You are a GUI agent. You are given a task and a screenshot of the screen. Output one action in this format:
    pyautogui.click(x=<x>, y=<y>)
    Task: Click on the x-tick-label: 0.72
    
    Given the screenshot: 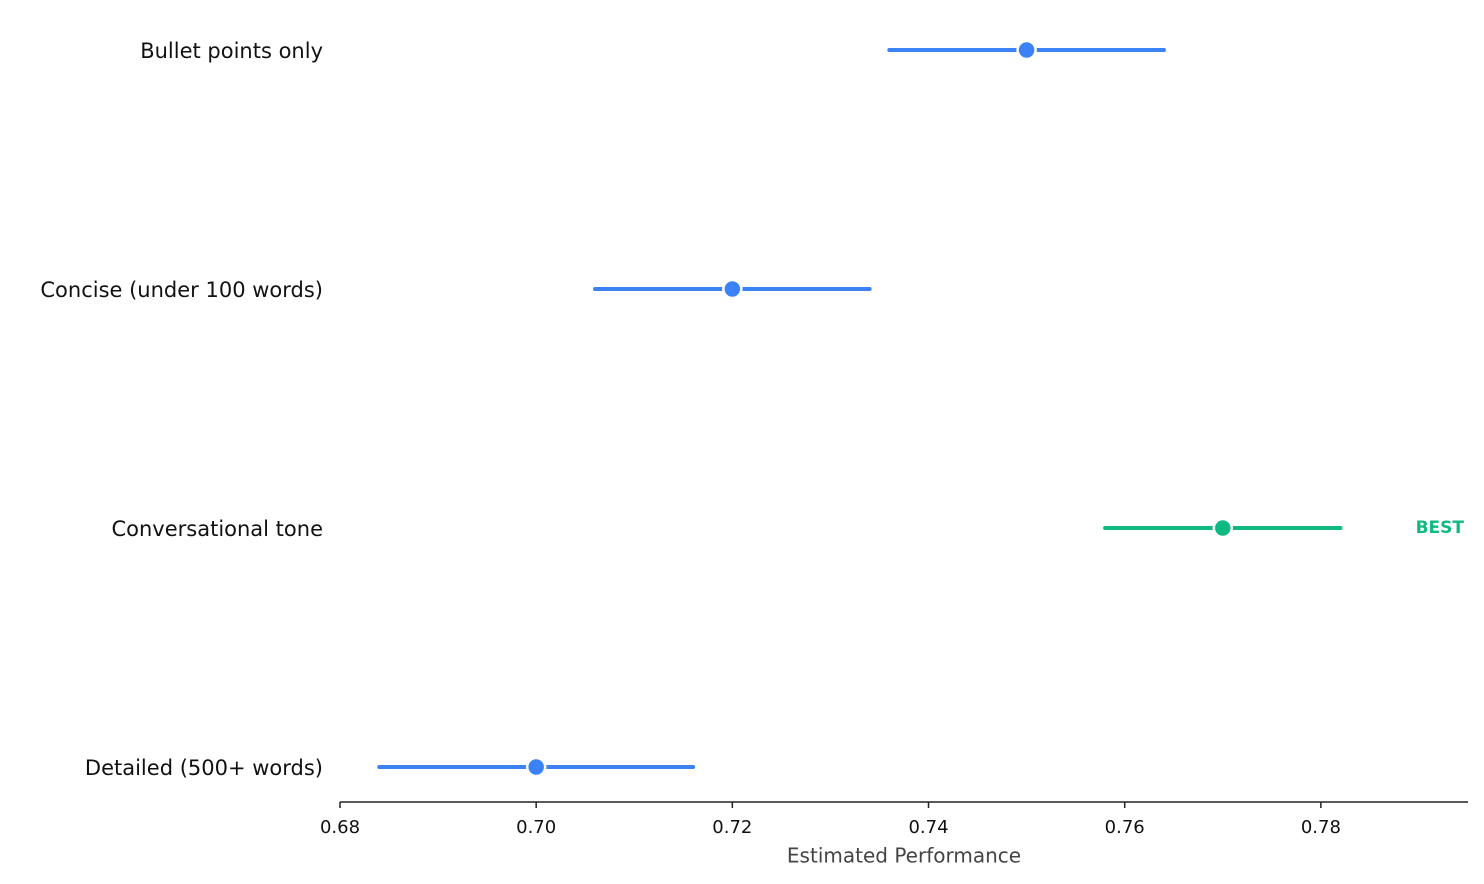 What is the action you would take?
    pyautogui.click(x=732, y=827)
    